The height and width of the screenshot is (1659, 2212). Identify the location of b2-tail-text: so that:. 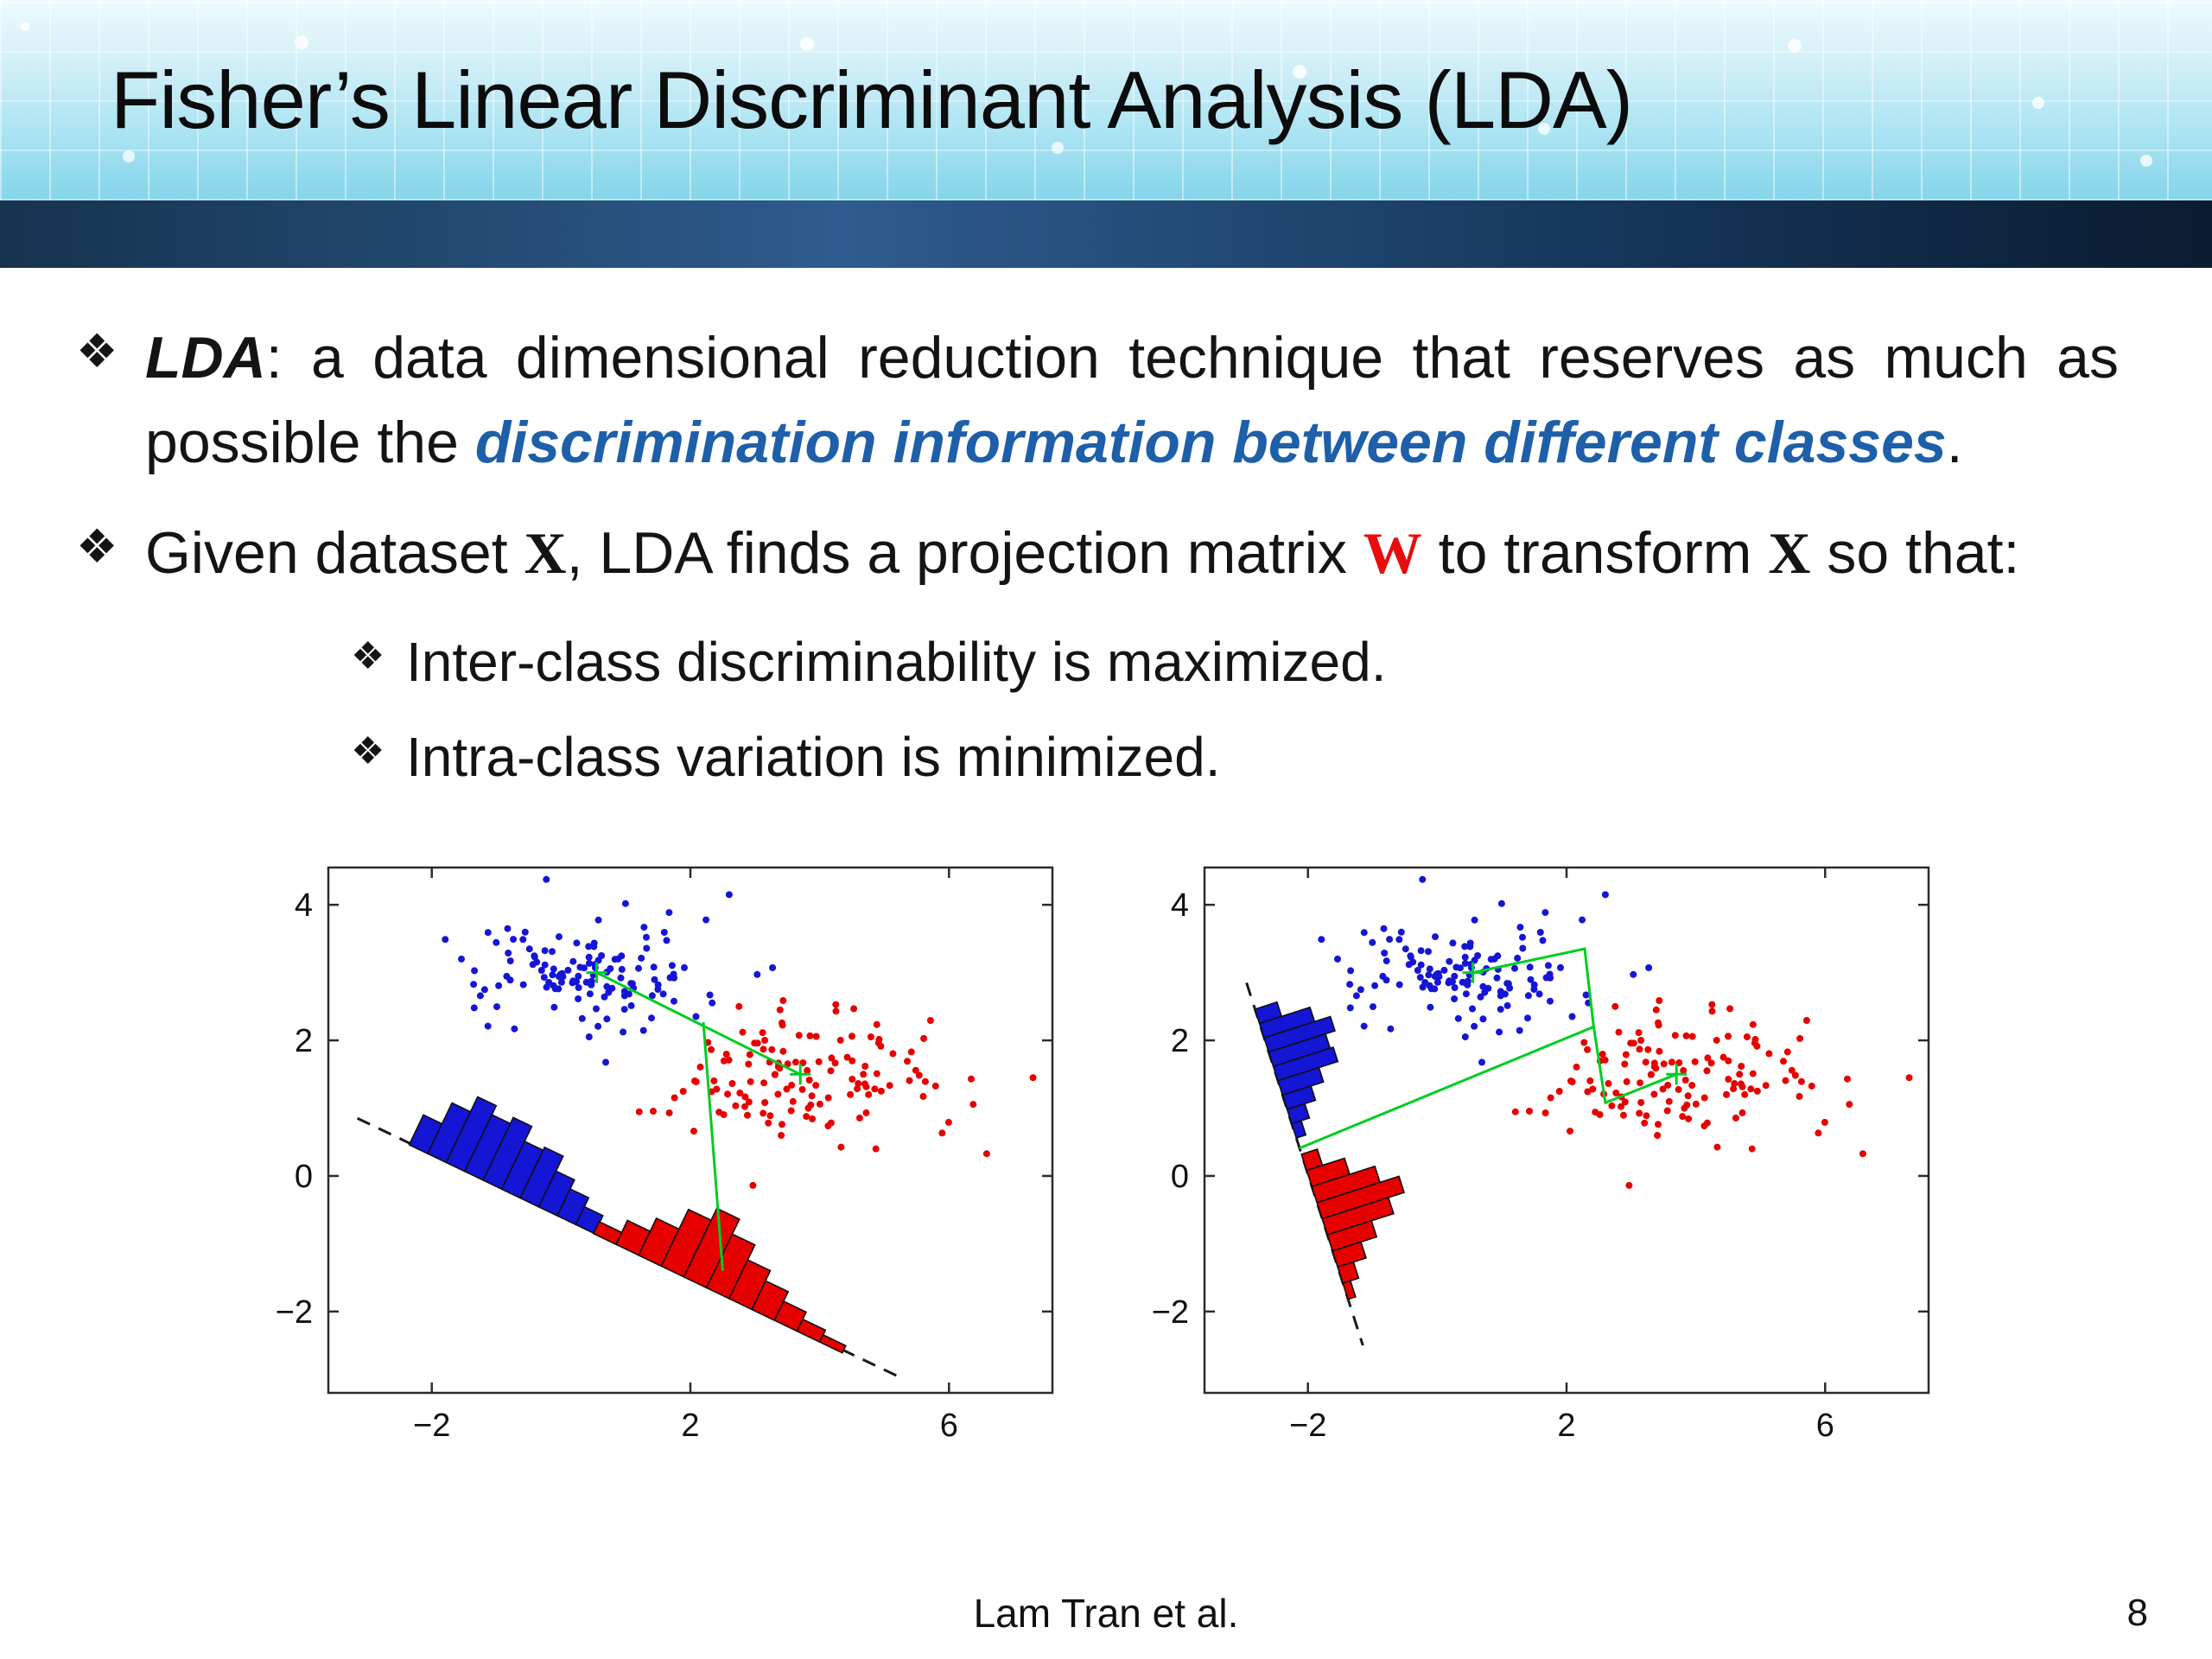
(1915, 552).